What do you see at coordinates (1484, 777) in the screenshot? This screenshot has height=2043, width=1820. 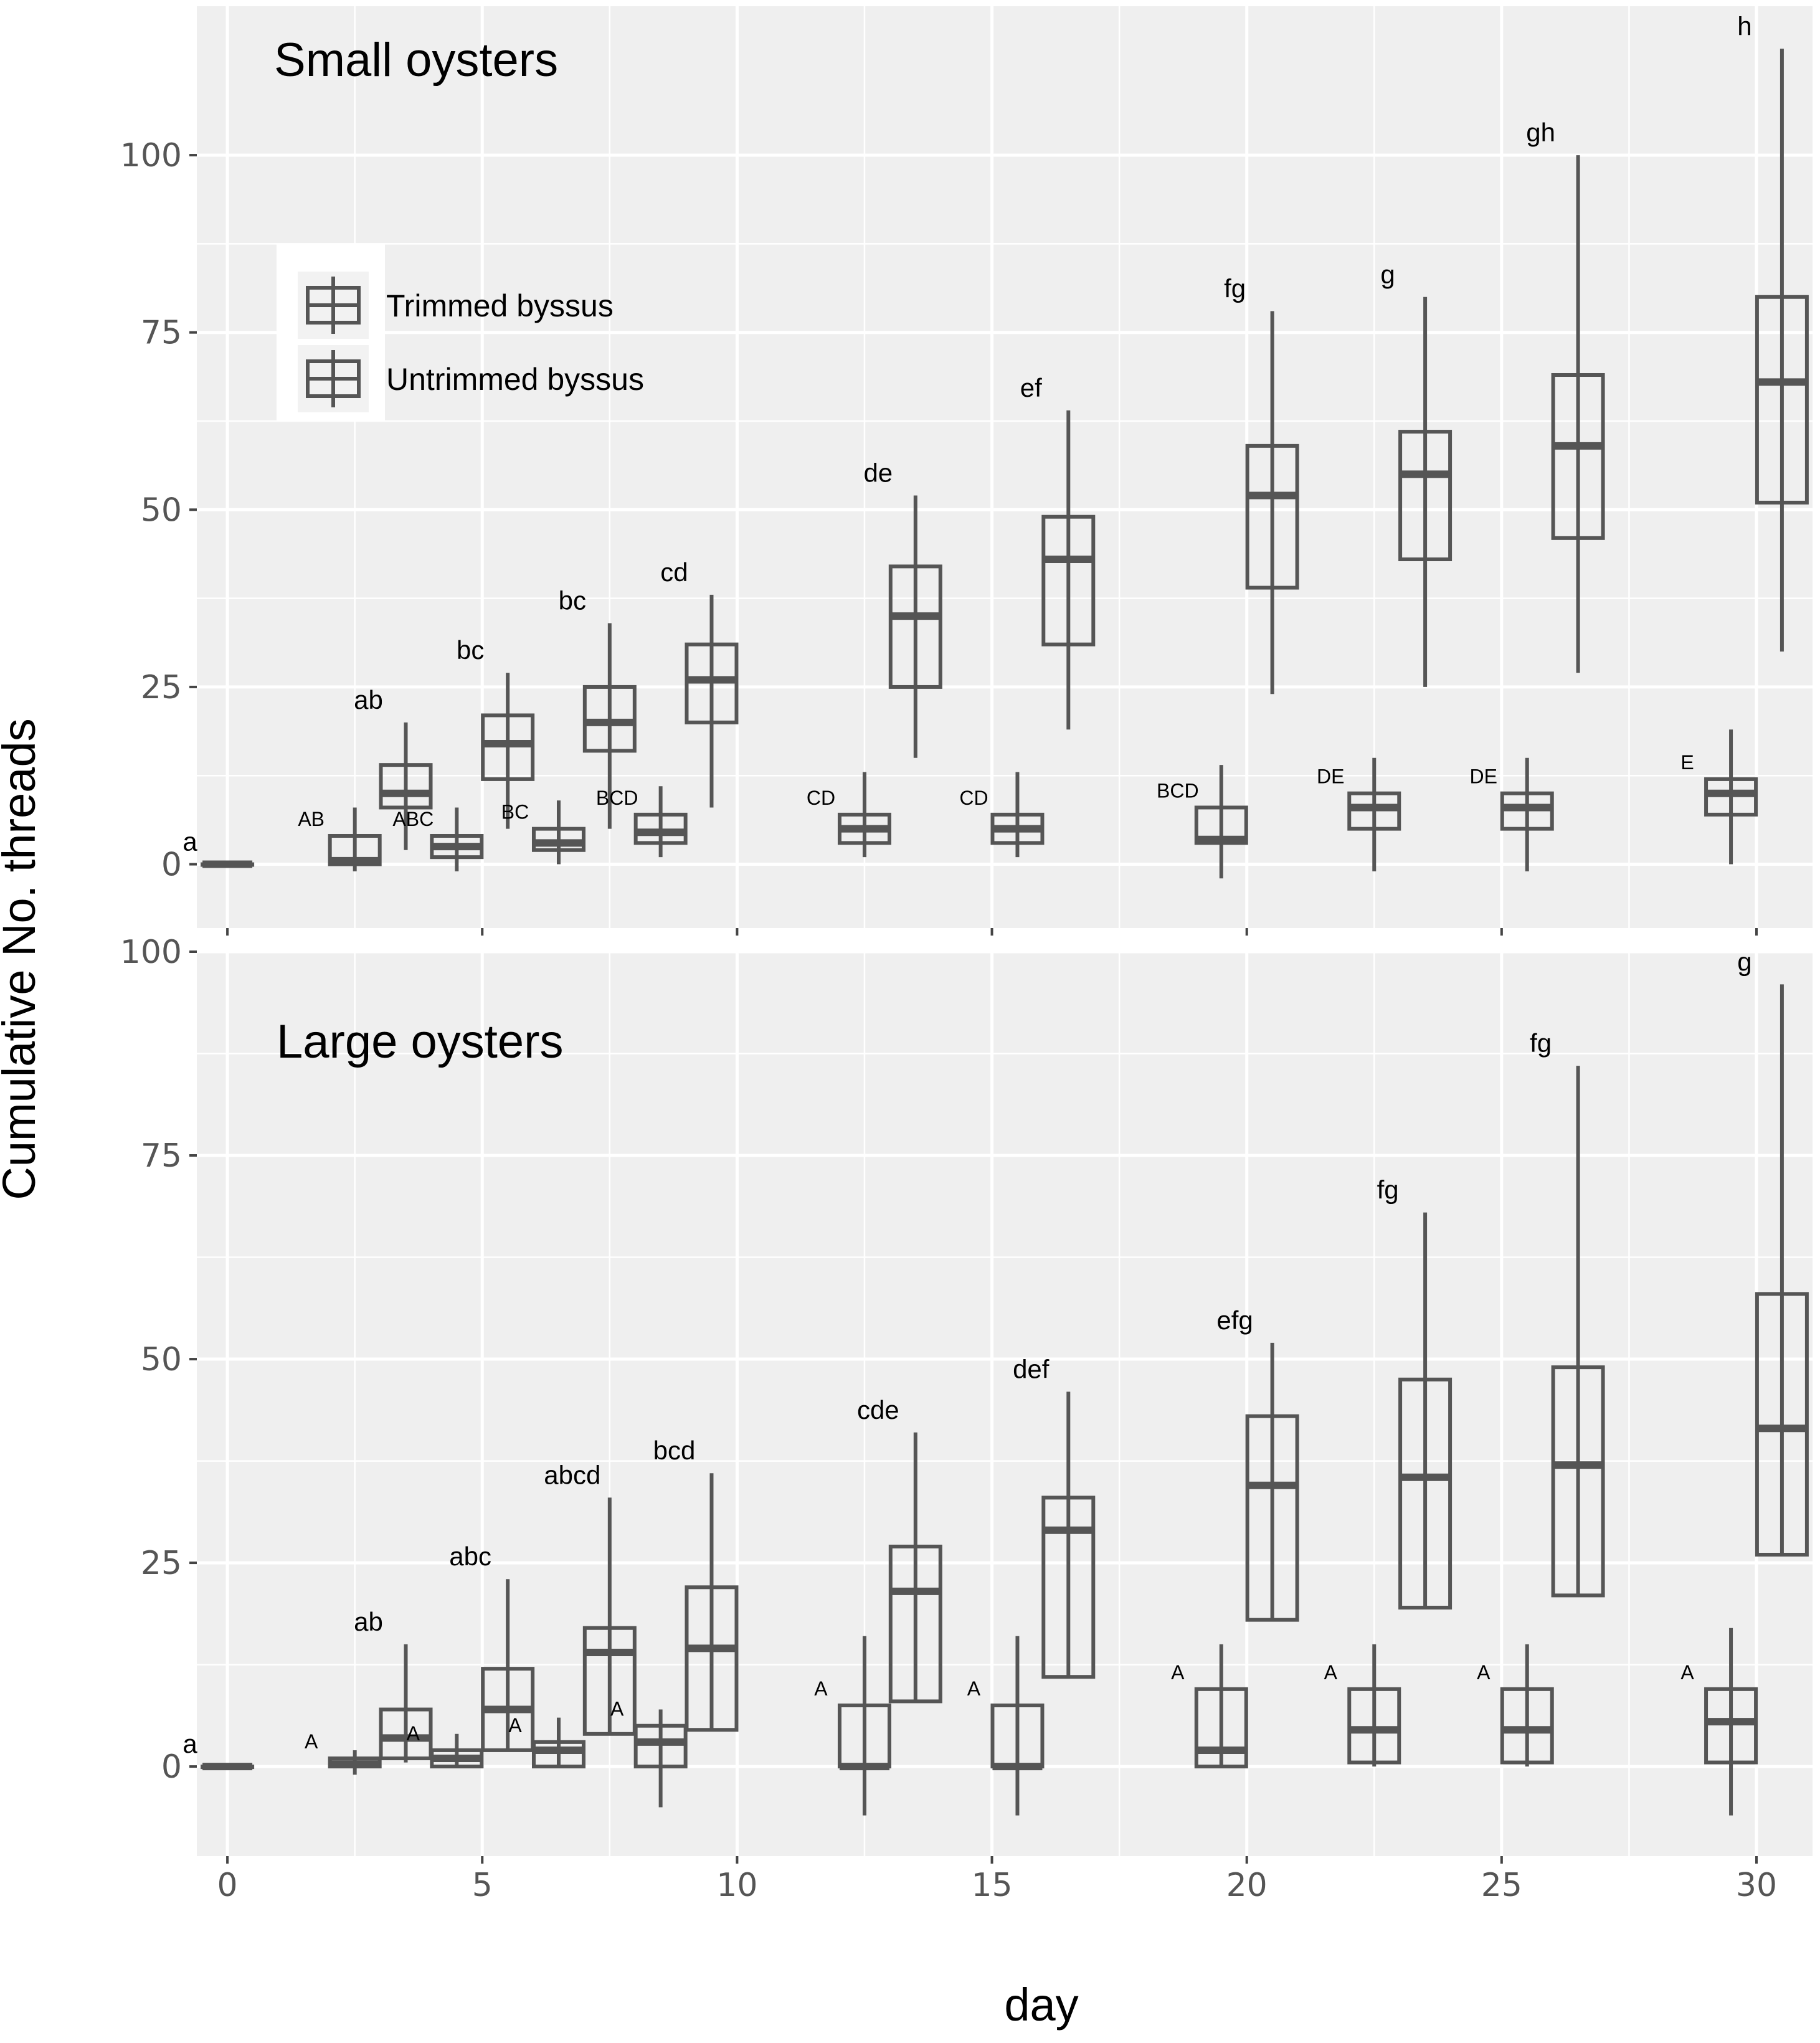 I see `significance-label: DE` at bounding box center [1484, 777].